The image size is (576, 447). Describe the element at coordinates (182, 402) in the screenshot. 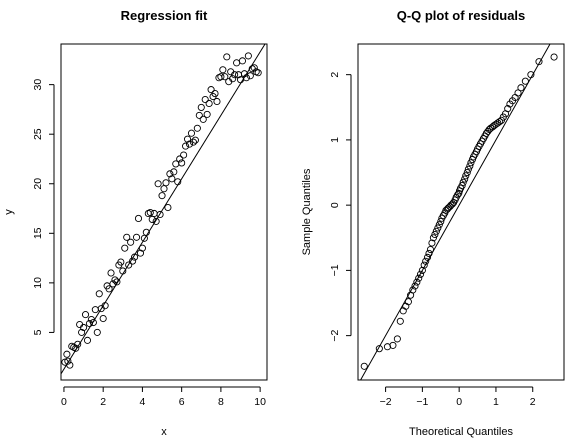

I see `reg-x-tick-label: 6` at that location.